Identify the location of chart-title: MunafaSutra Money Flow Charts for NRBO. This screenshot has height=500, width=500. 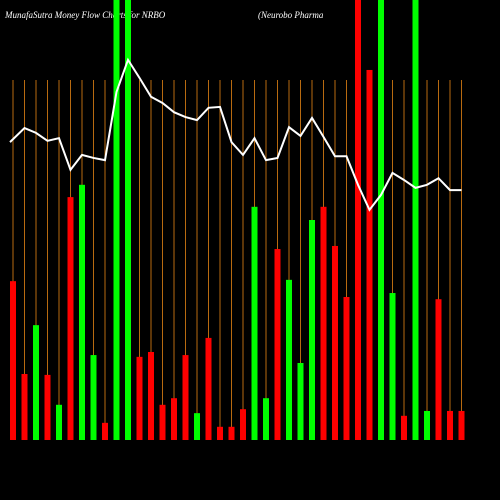
(85, 15).